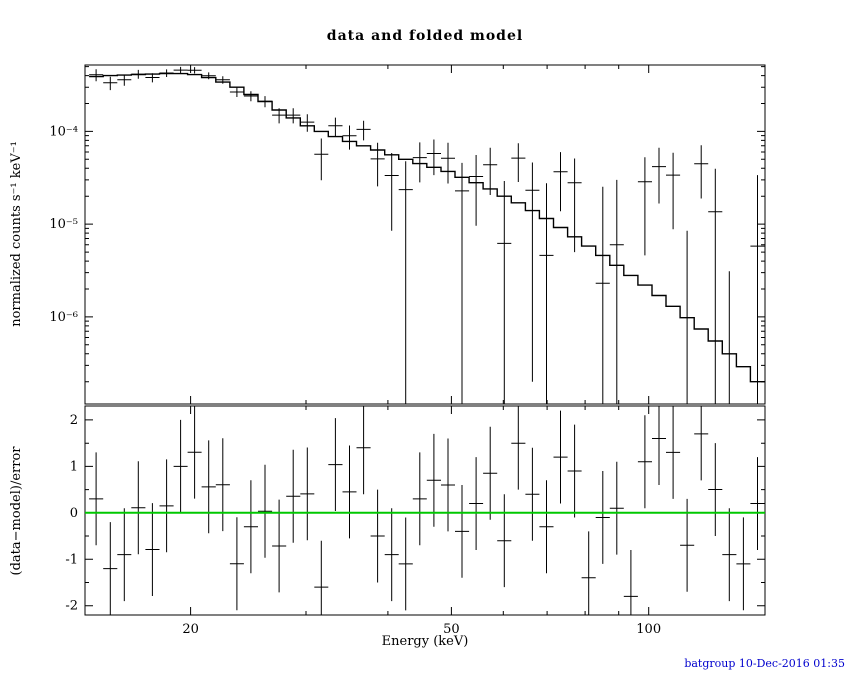 Image resolution: width=850 pixels, height=680 pixels. I want to click on y-tick-label-bottom: -2, so click(71, 606).